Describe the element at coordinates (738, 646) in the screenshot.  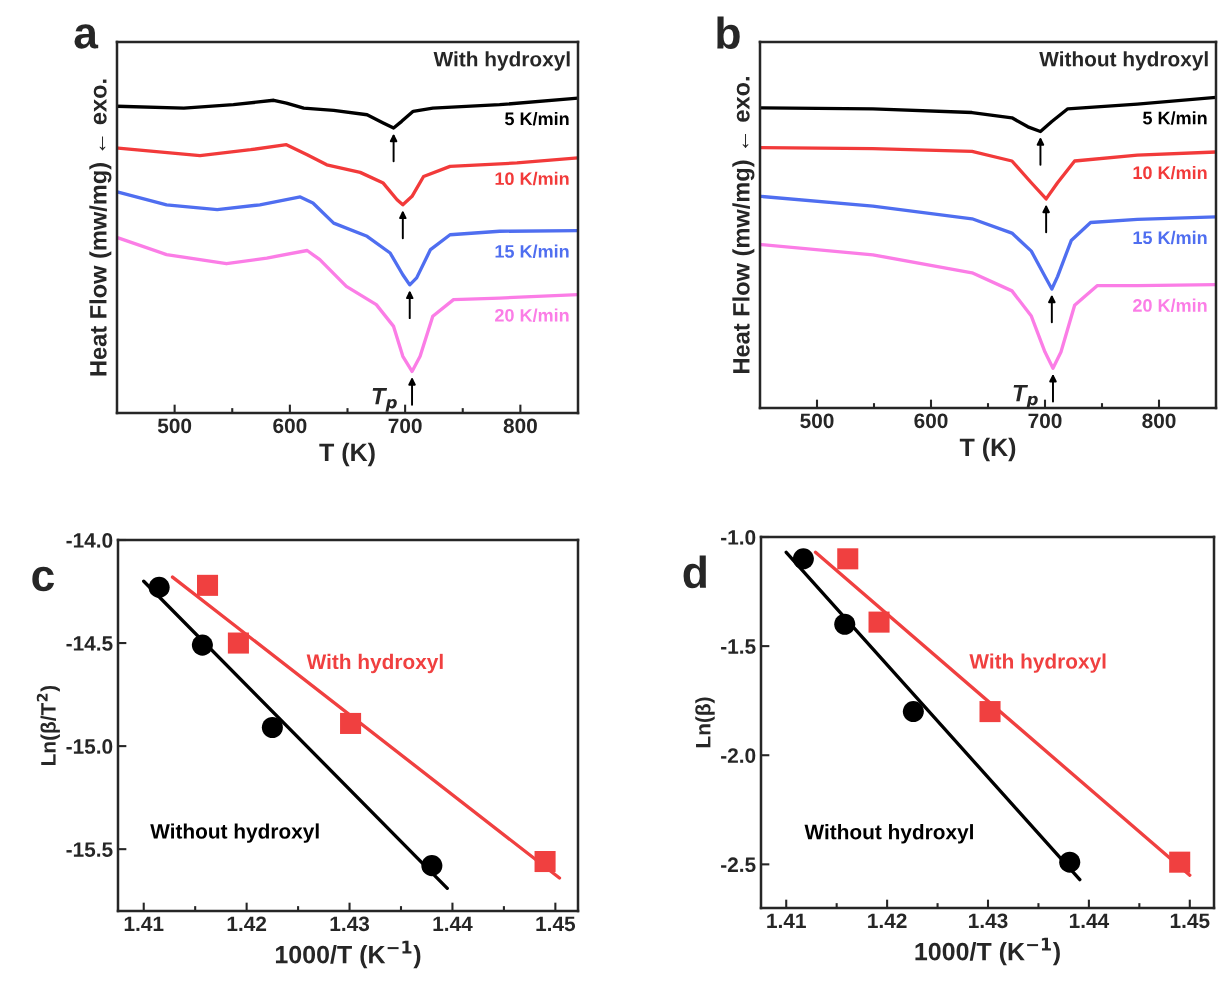
I see `y-tick-label: -1.5` at that location.